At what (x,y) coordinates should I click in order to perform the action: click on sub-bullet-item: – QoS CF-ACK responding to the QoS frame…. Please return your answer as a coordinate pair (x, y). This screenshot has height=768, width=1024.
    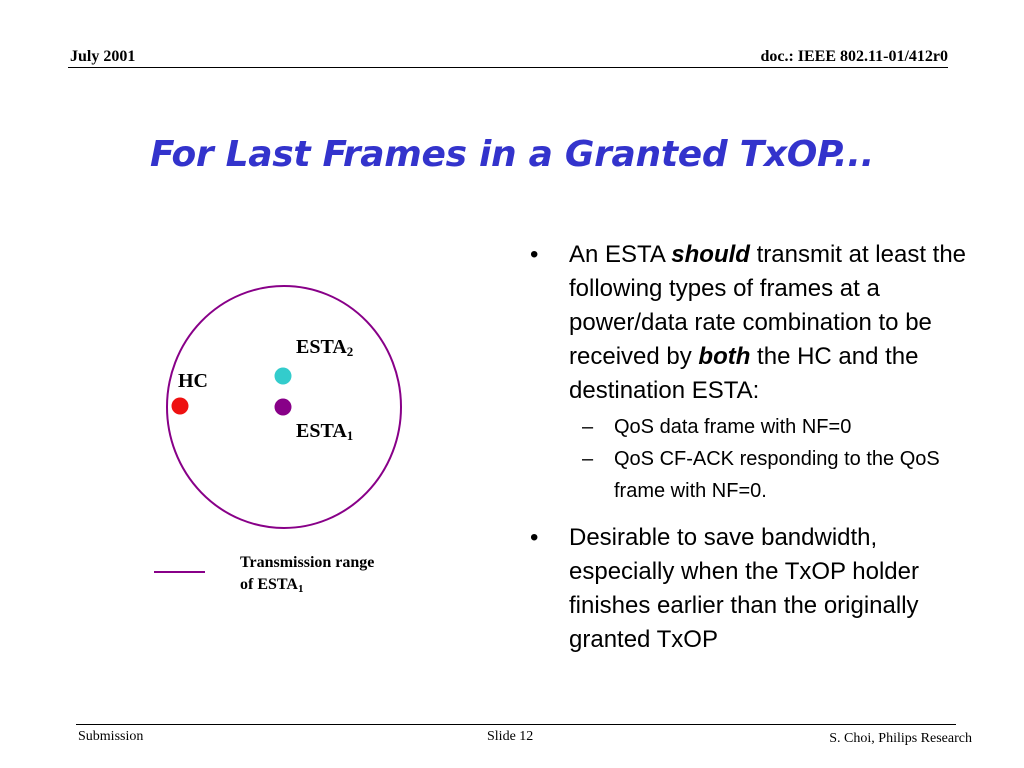
    Looking at the image, I should click on (750, 475).